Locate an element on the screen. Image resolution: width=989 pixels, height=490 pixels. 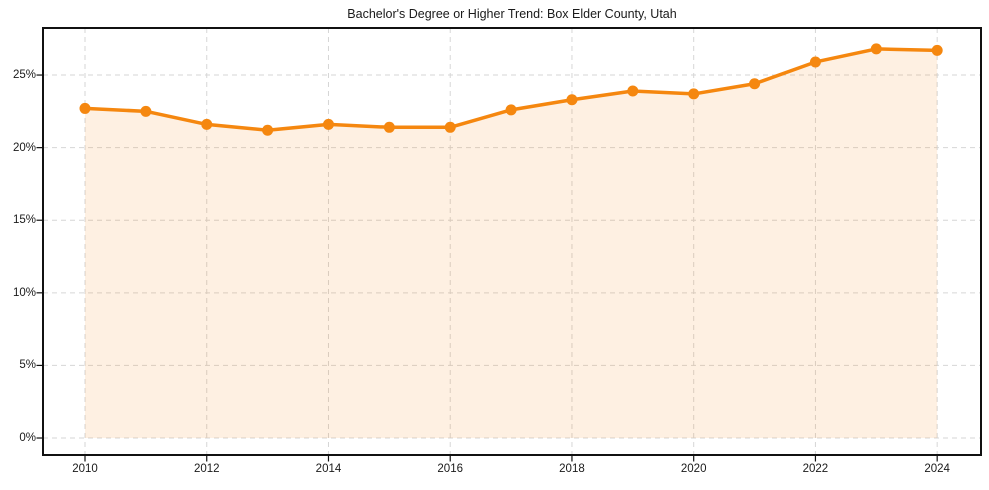
x-tick-label: 2024 is located at coordinates (937, 469).